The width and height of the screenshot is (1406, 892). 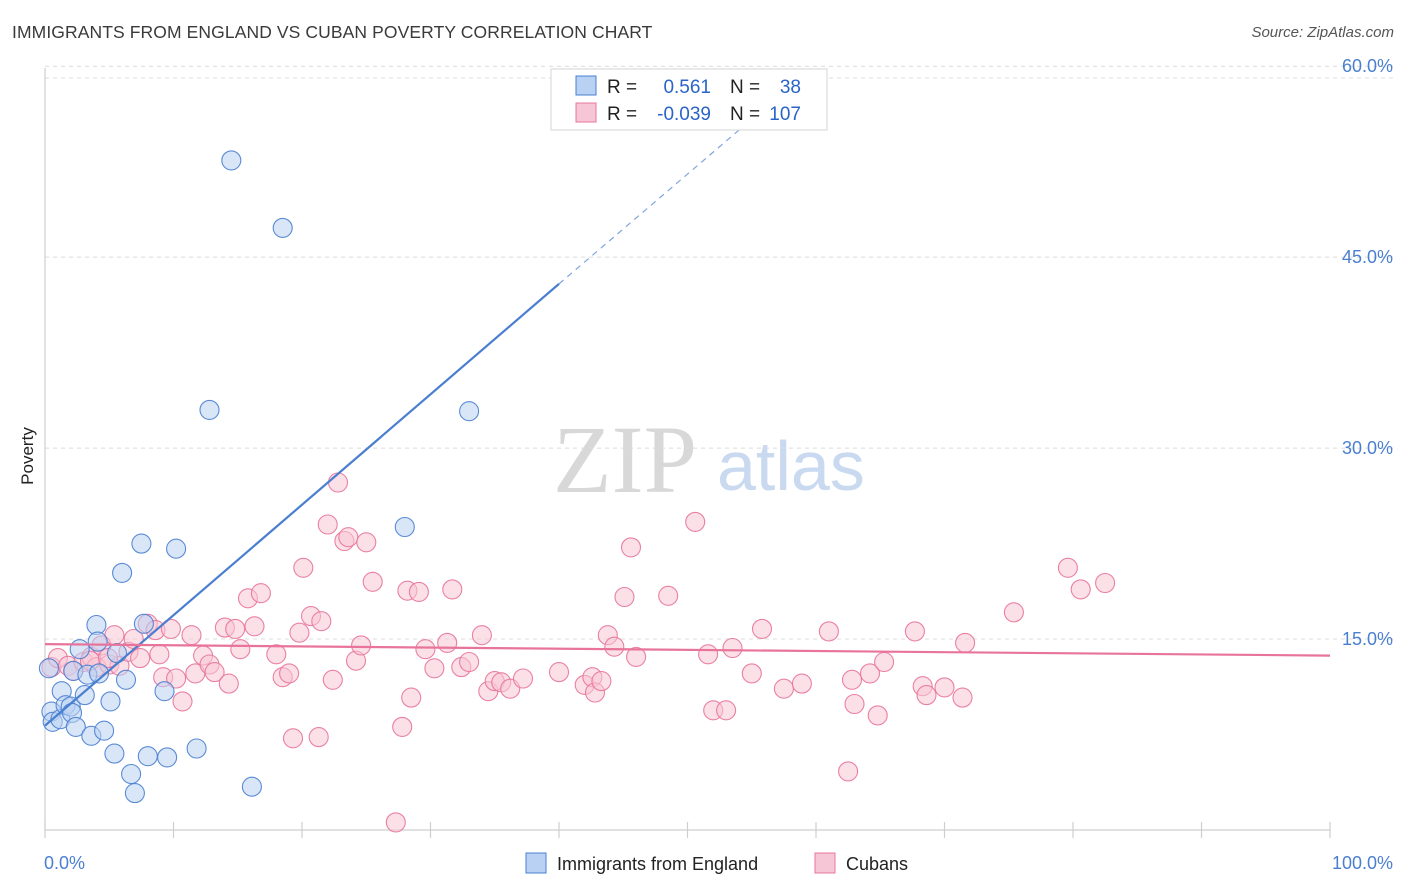 What do you see at coordinates (661, 196) in the screenshot?
I see `england-trend-line-extension` at bounding box center [661, 196].